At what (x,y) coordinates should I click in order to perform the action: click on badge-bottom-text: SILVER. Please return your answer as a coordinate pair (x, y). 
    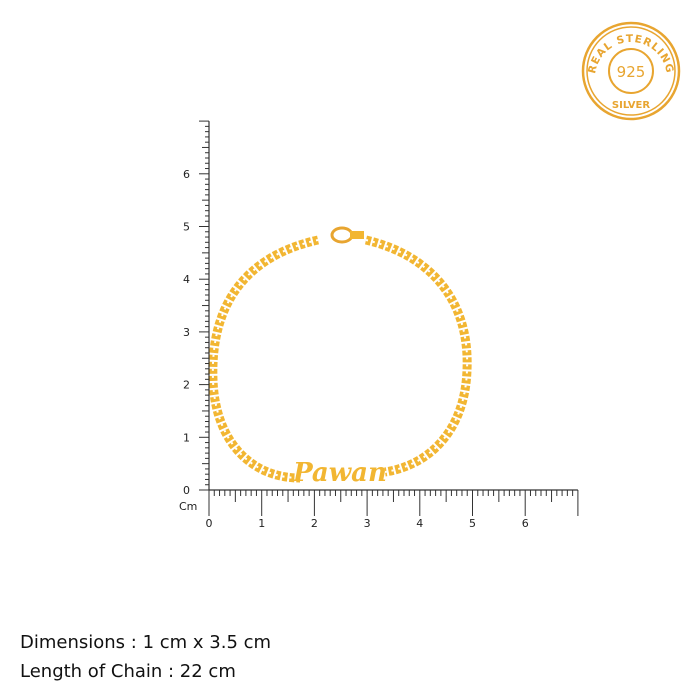
    Looking at the image, I should click on (631, 105).